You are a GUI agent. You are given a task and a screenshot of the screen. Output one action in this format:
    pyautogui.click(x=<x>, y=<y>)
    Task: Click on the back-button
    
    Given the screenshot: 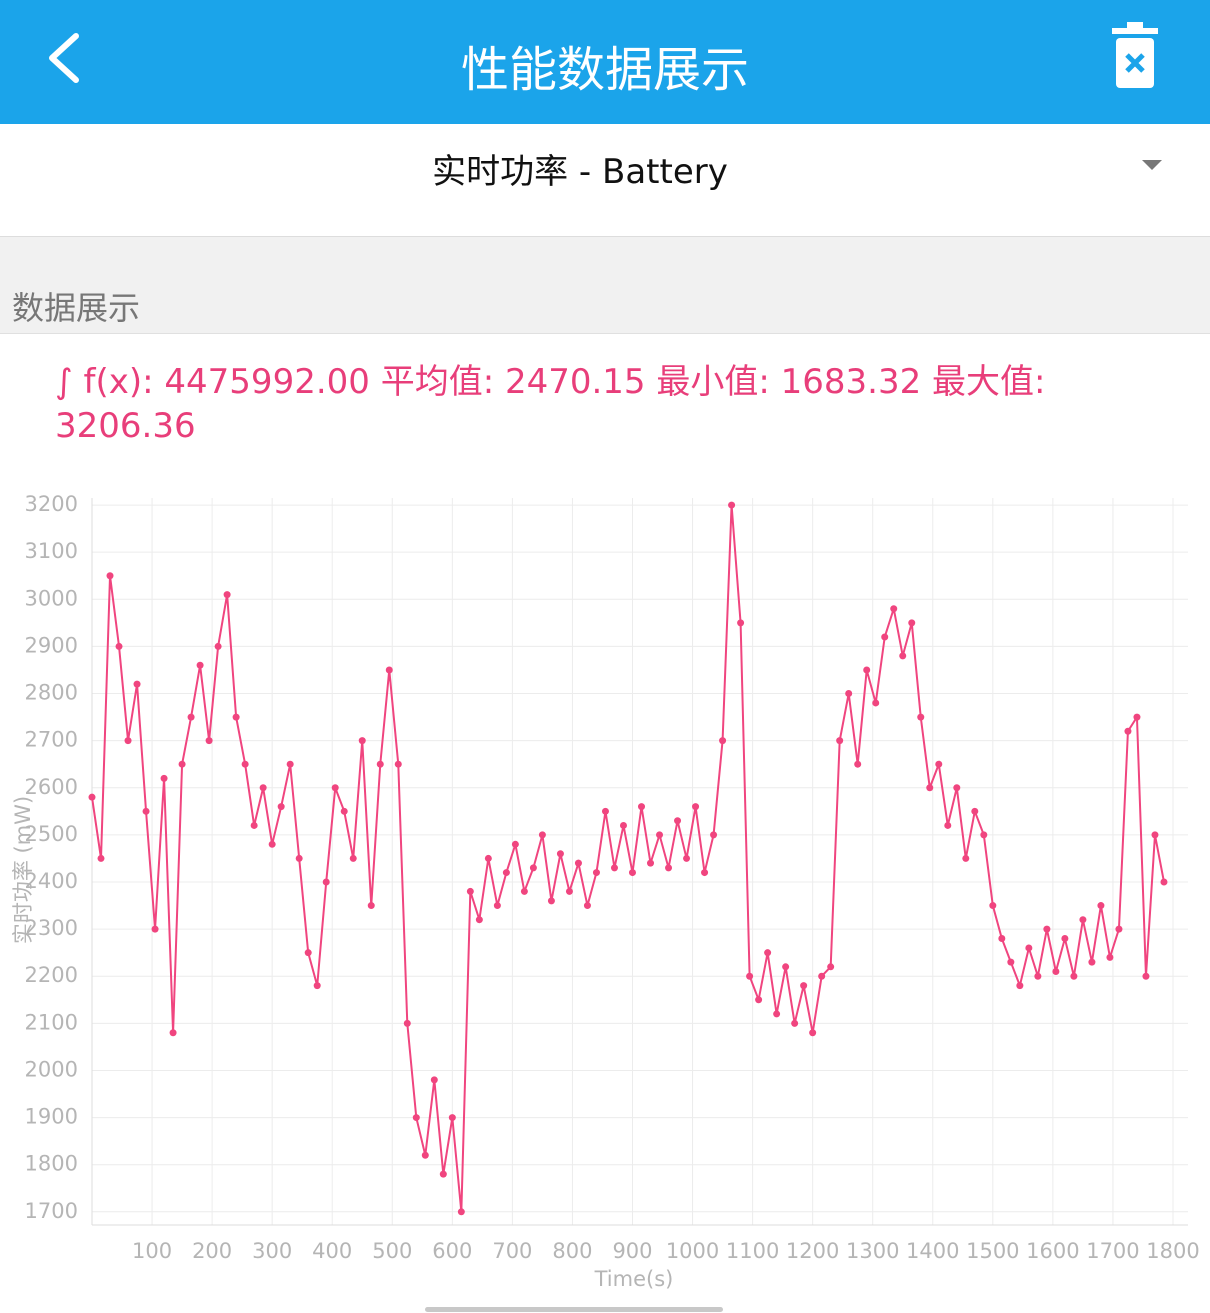 What is the action you would take?
    pyautogui.click(x=64, y=58)
    